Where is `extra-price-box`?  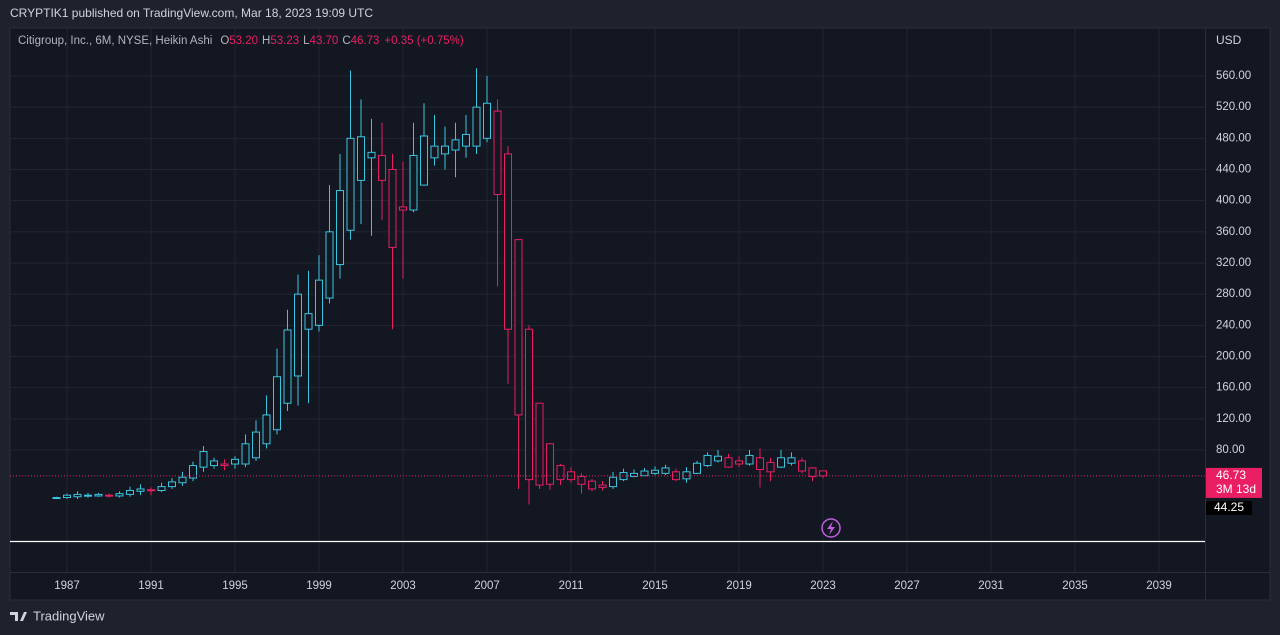
extra-price-box is located at coordinates (1229, 508).